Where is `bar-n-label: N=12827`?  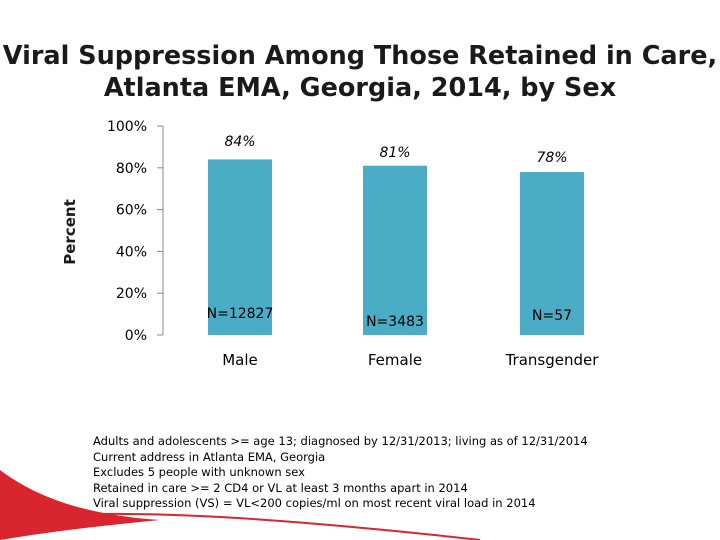 bar-n-label: N=12827 is located at coordinates (240, 314).